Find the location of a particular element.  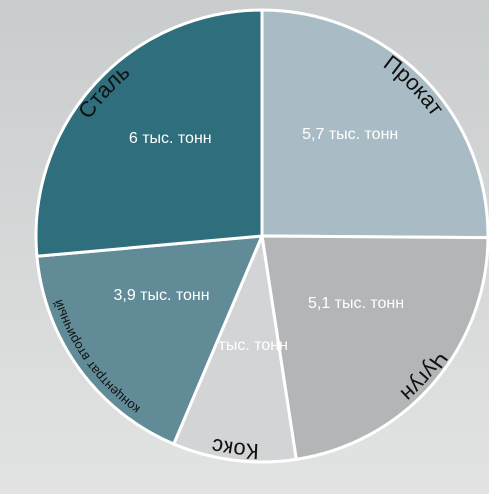

value-label-box: 3,9 тыс. тонн is located at coordinates (161, 296).